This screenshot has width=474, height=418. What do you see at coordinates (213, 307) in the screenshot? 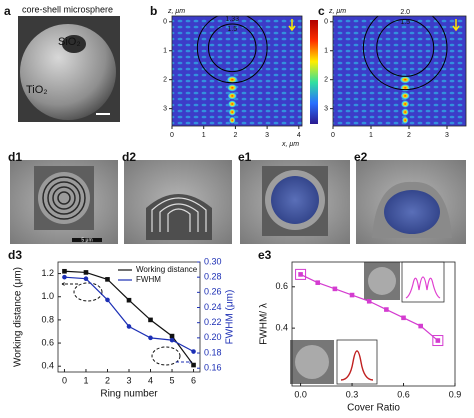
I see `y2-tick-label: 0.24` at bounding box center [213, 307].